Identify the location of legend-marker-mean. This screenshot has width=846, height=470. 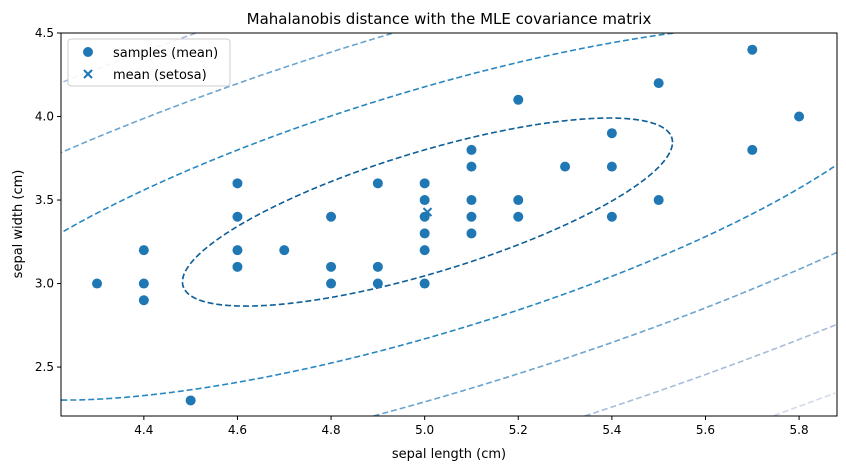
(88, 74).